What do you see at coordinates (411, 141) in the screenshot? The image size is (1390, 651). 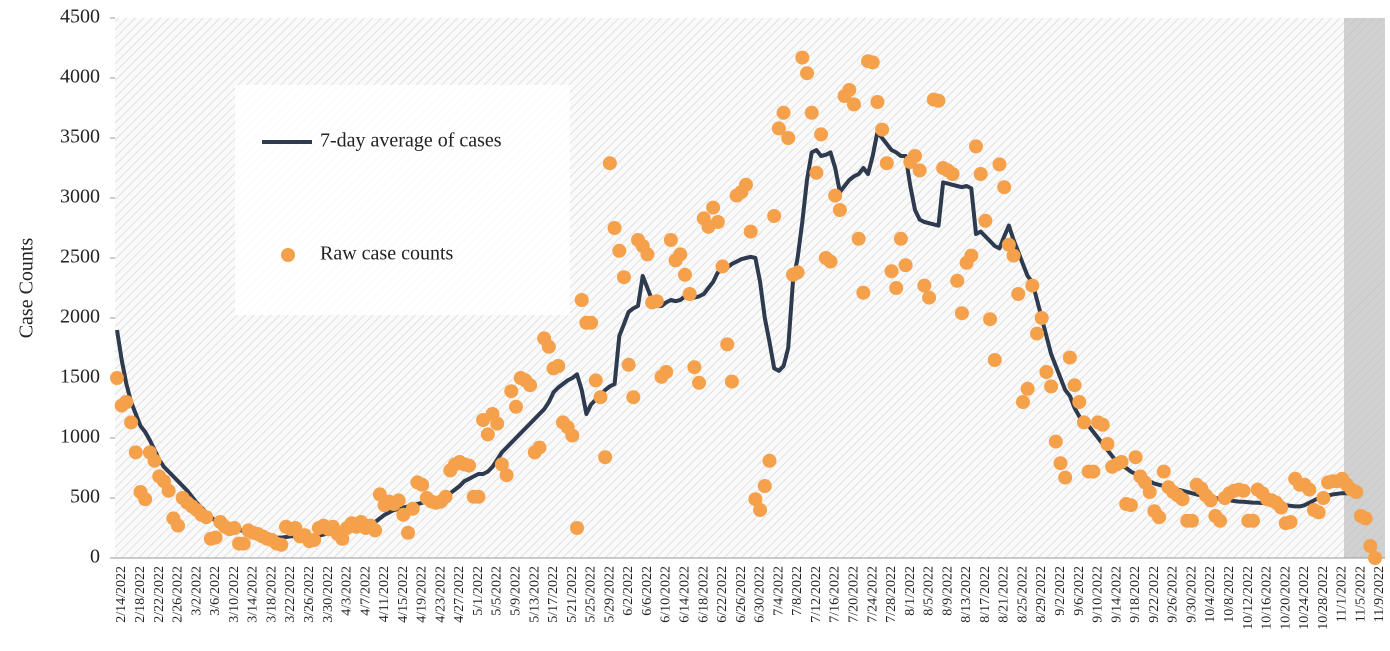 I see `legend-label: 7-day average of cases` at bounding box center [411, 141].